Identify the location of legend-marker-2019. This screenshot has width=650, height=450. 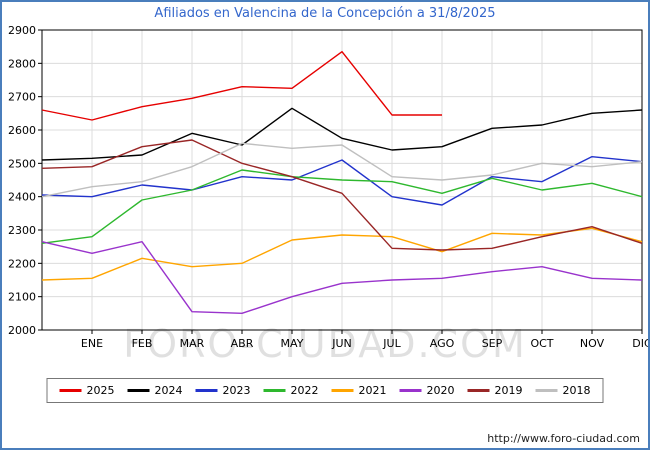
(478, 390).